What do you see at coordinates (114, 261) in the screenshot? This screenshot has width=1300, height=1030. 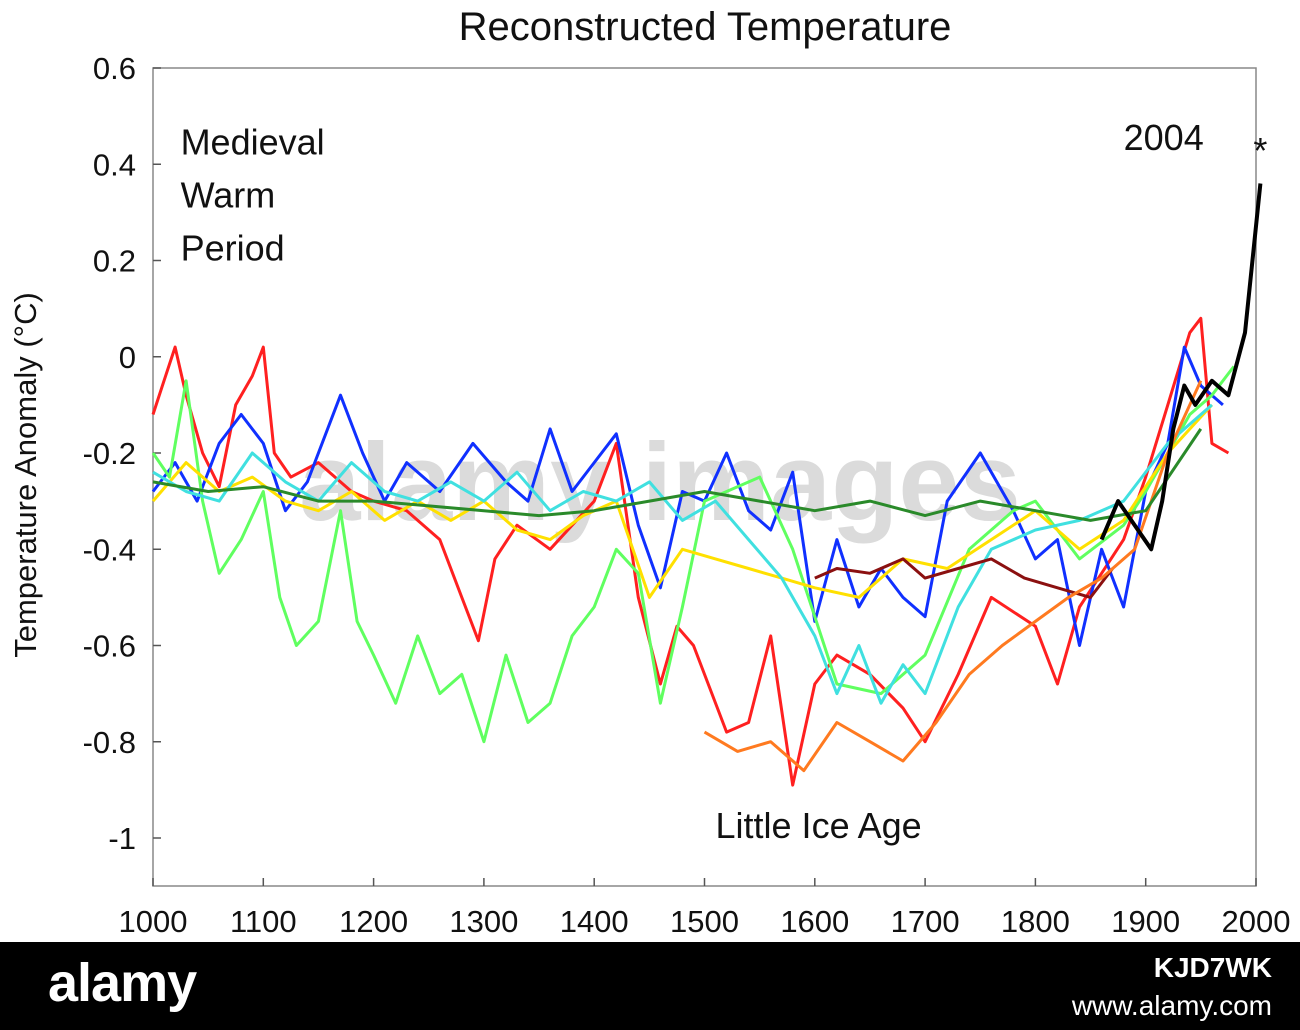 I see `y-tick-label: 0.2` at bounding box center [114, 261].